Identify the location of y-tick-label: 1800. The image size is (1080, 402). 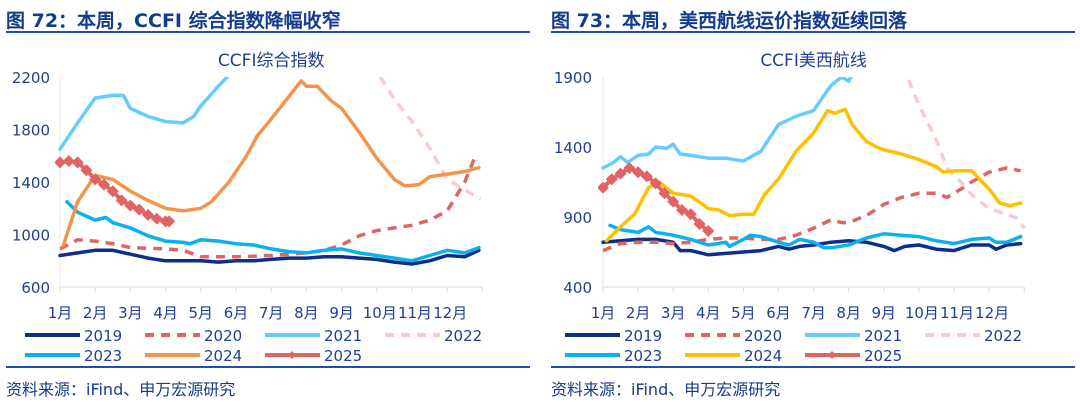
(31, 131).